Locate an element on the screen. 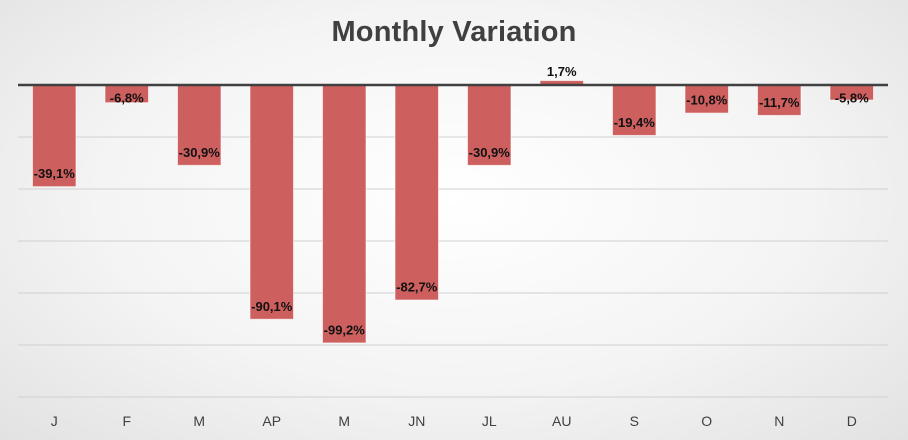 The image size is (908, 440). data-label-4: -90,1% is located at coordinates (272, 306).